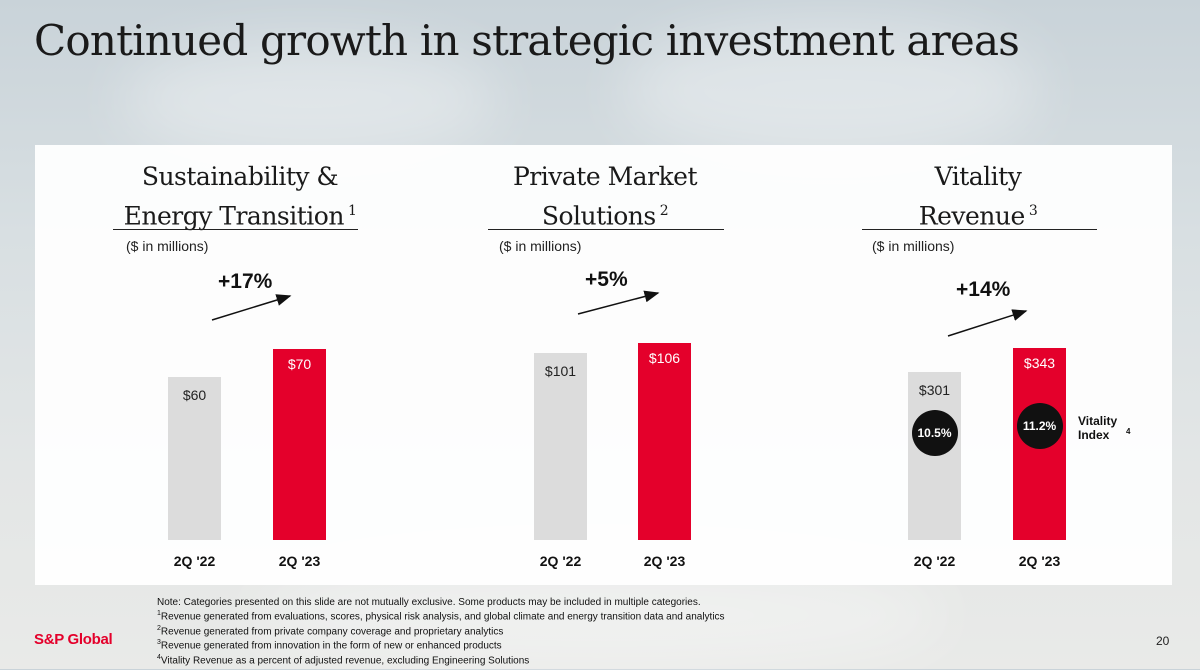  Describe the element at coordinates (240, 196) in the screenshot. I see `chart-1-title: Sustainability & Energy Transition 1` at that location.